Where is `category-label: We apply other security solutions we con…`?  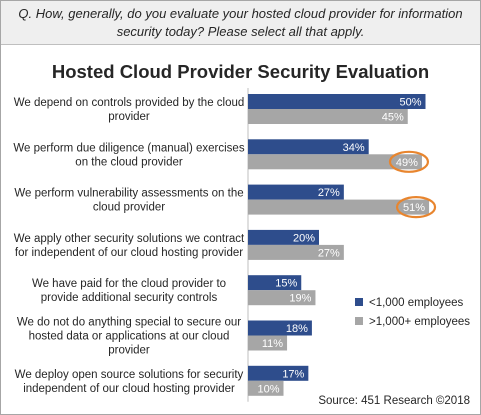
category-label: We apply other security solutions we con… is located at coordinates (129, 246).